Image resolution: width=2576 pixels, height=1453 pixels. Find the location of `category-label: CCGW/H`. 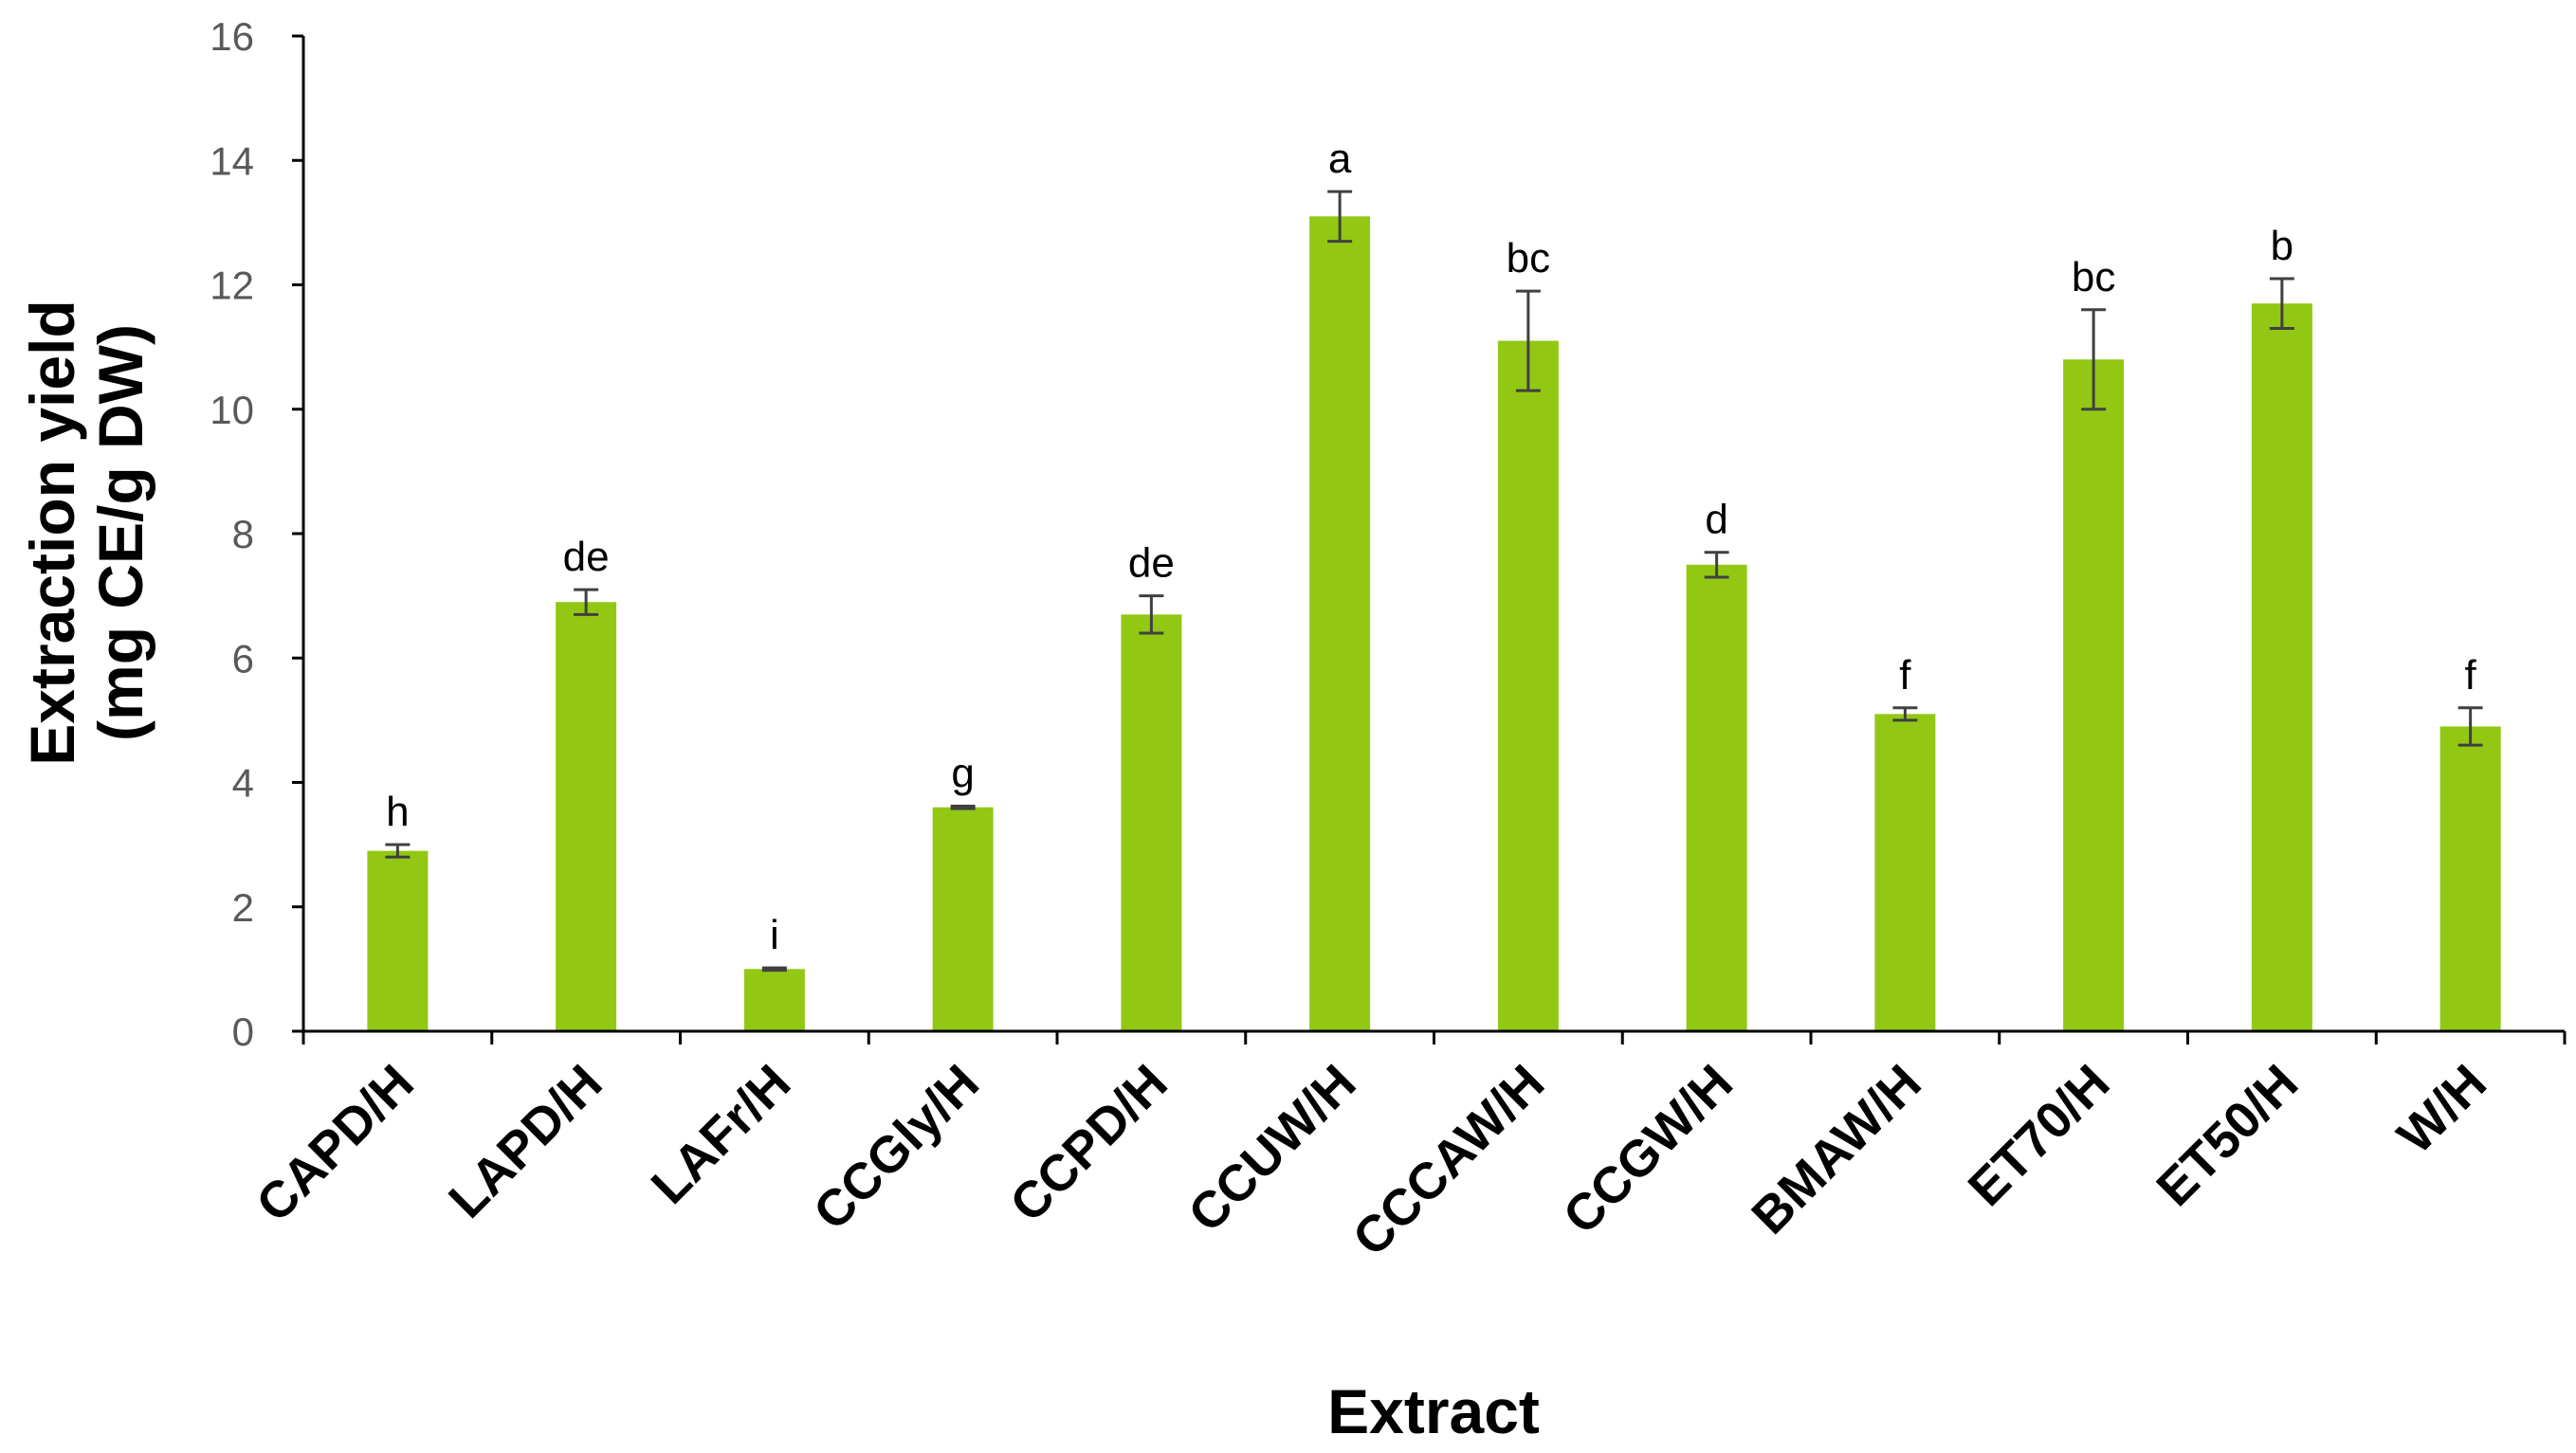

category-label: CCGW/H is located at coordinates (1649, 1149).